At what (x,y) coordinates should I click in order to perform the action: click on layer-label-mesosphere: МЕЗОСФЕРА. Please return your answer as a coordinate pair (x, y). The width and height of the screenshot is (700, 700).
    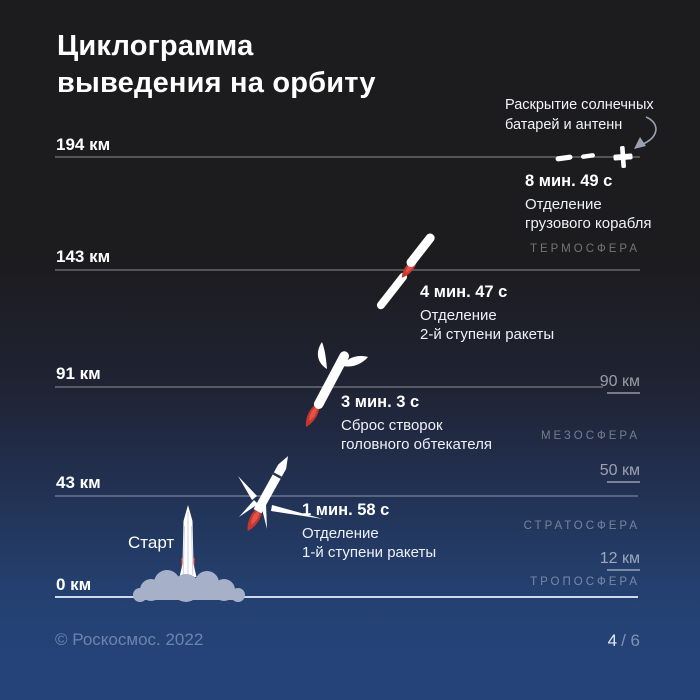
    Looking at the image, I should click on (590, 436).